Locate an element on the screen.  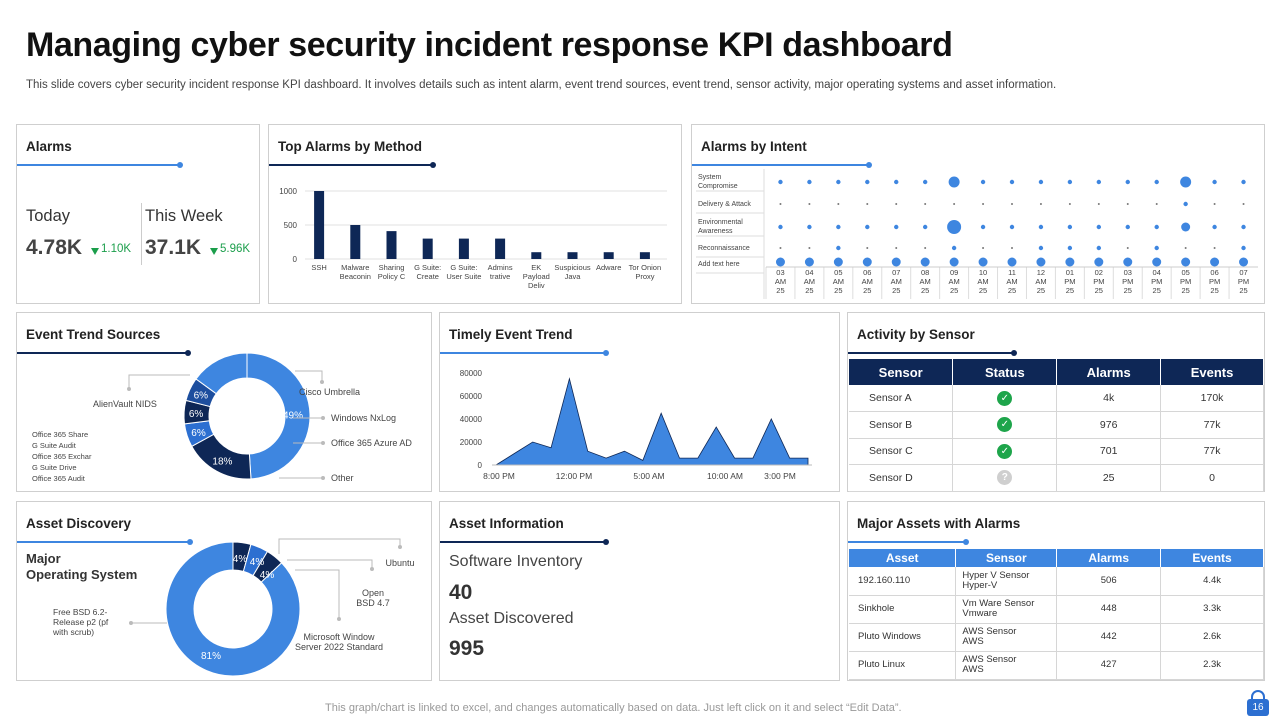
x-tick-label: 3:00 PM is located at coordinates (780, 476).